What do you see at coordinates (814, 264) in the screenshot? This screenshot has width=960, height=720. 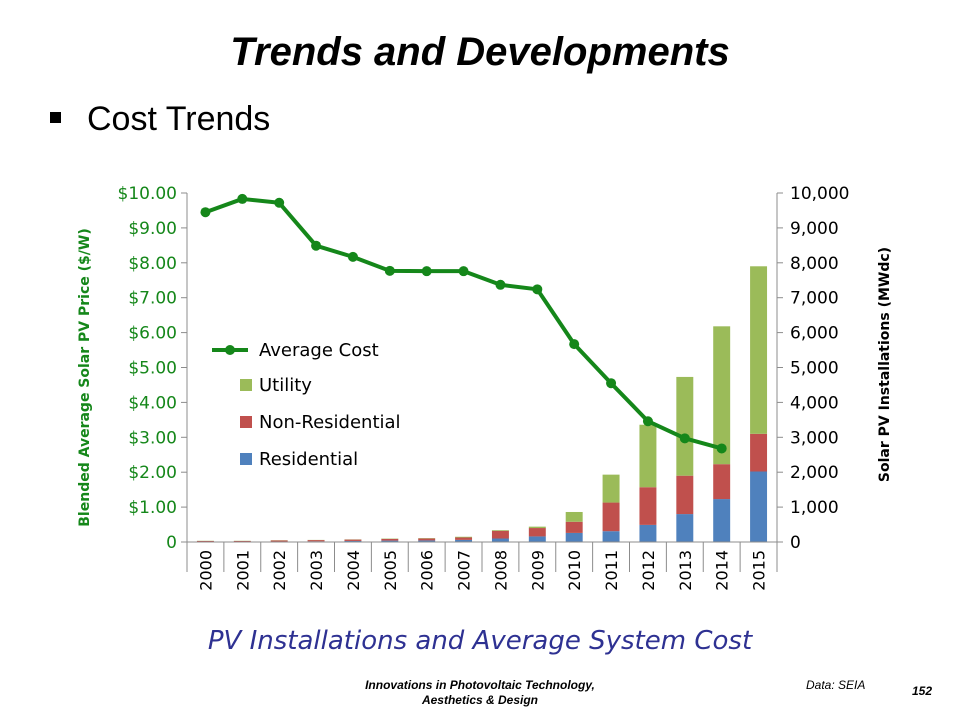 I see `y-right-tick-label: 8,000` at bounding box center [814, 264].